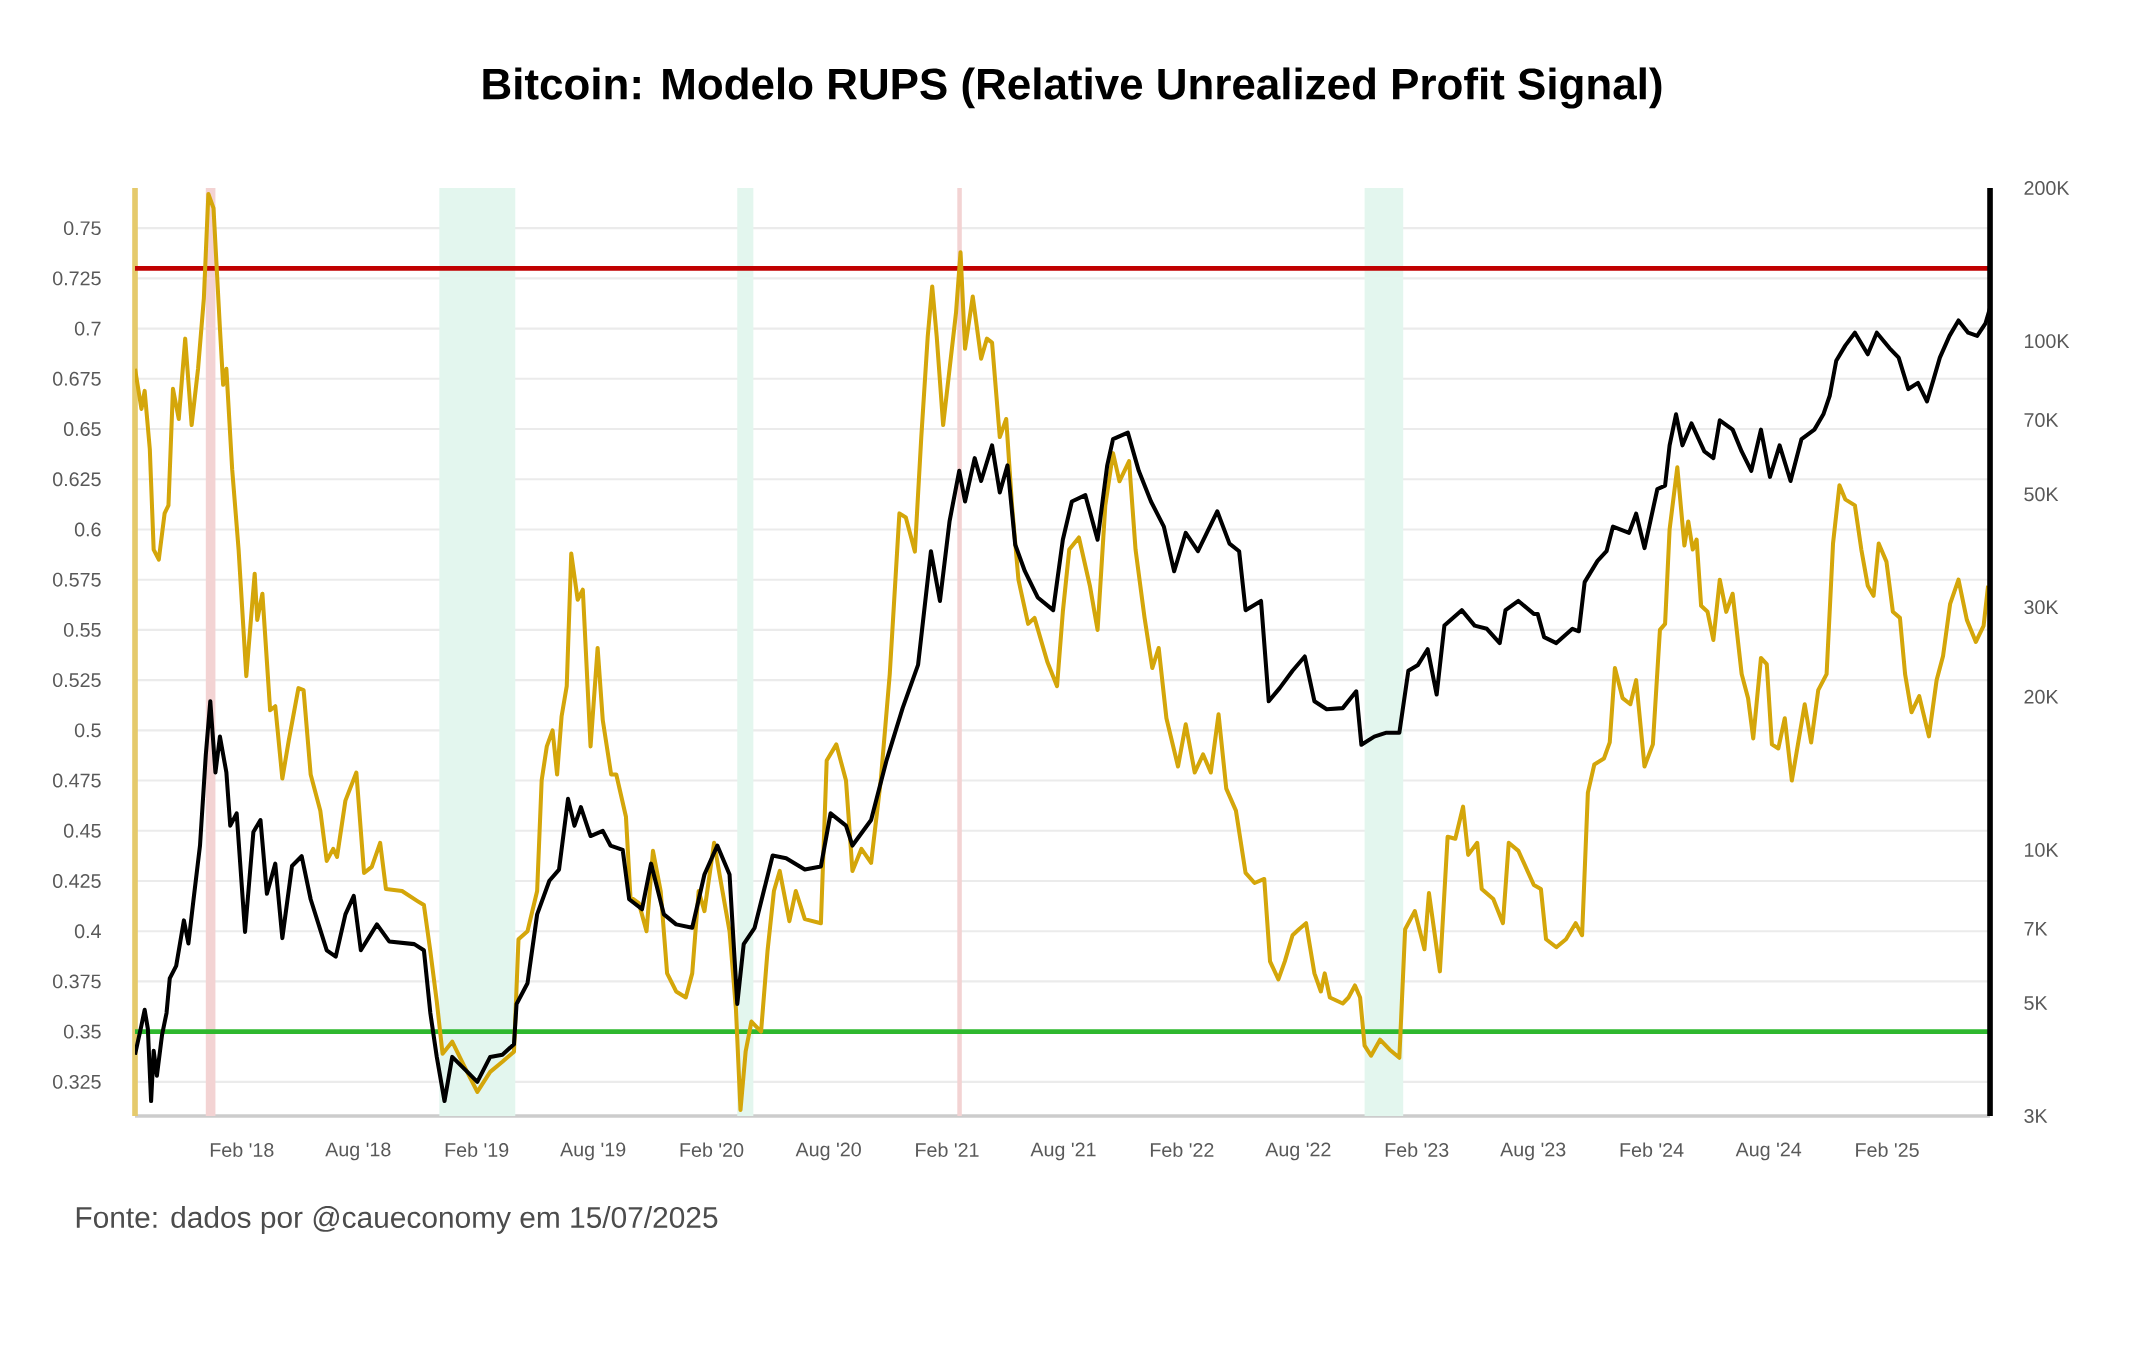 The height and width of the screenshot is (1350, 2144). Describe the element at coordinates (1182, 1149) in the screenshot. I see `x-tick-label: Feb '22` at that location.